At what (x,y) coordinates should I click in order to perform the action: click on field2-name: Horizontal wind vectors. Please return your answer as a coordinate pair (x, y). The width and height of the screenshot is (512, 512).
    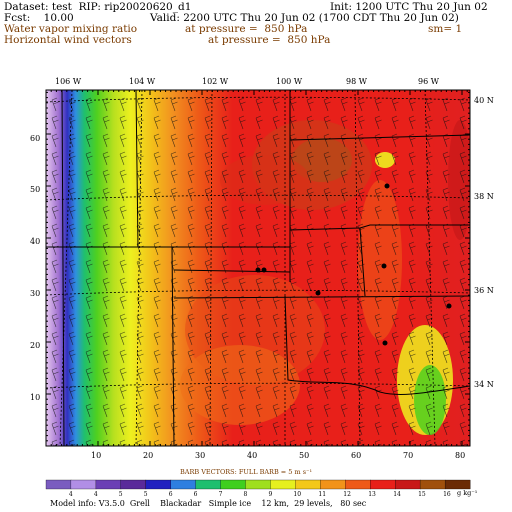
    Looking at the image, I should click on (68, 40).